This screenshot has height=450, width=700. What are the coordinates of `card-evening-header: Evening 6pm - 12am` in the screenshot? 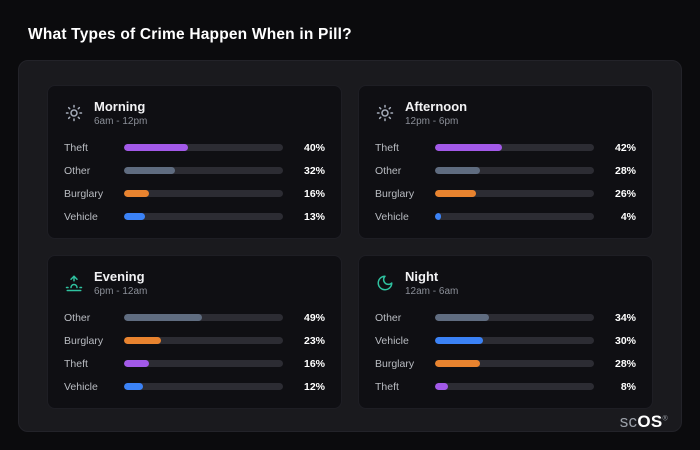 It's located at (194, 283).